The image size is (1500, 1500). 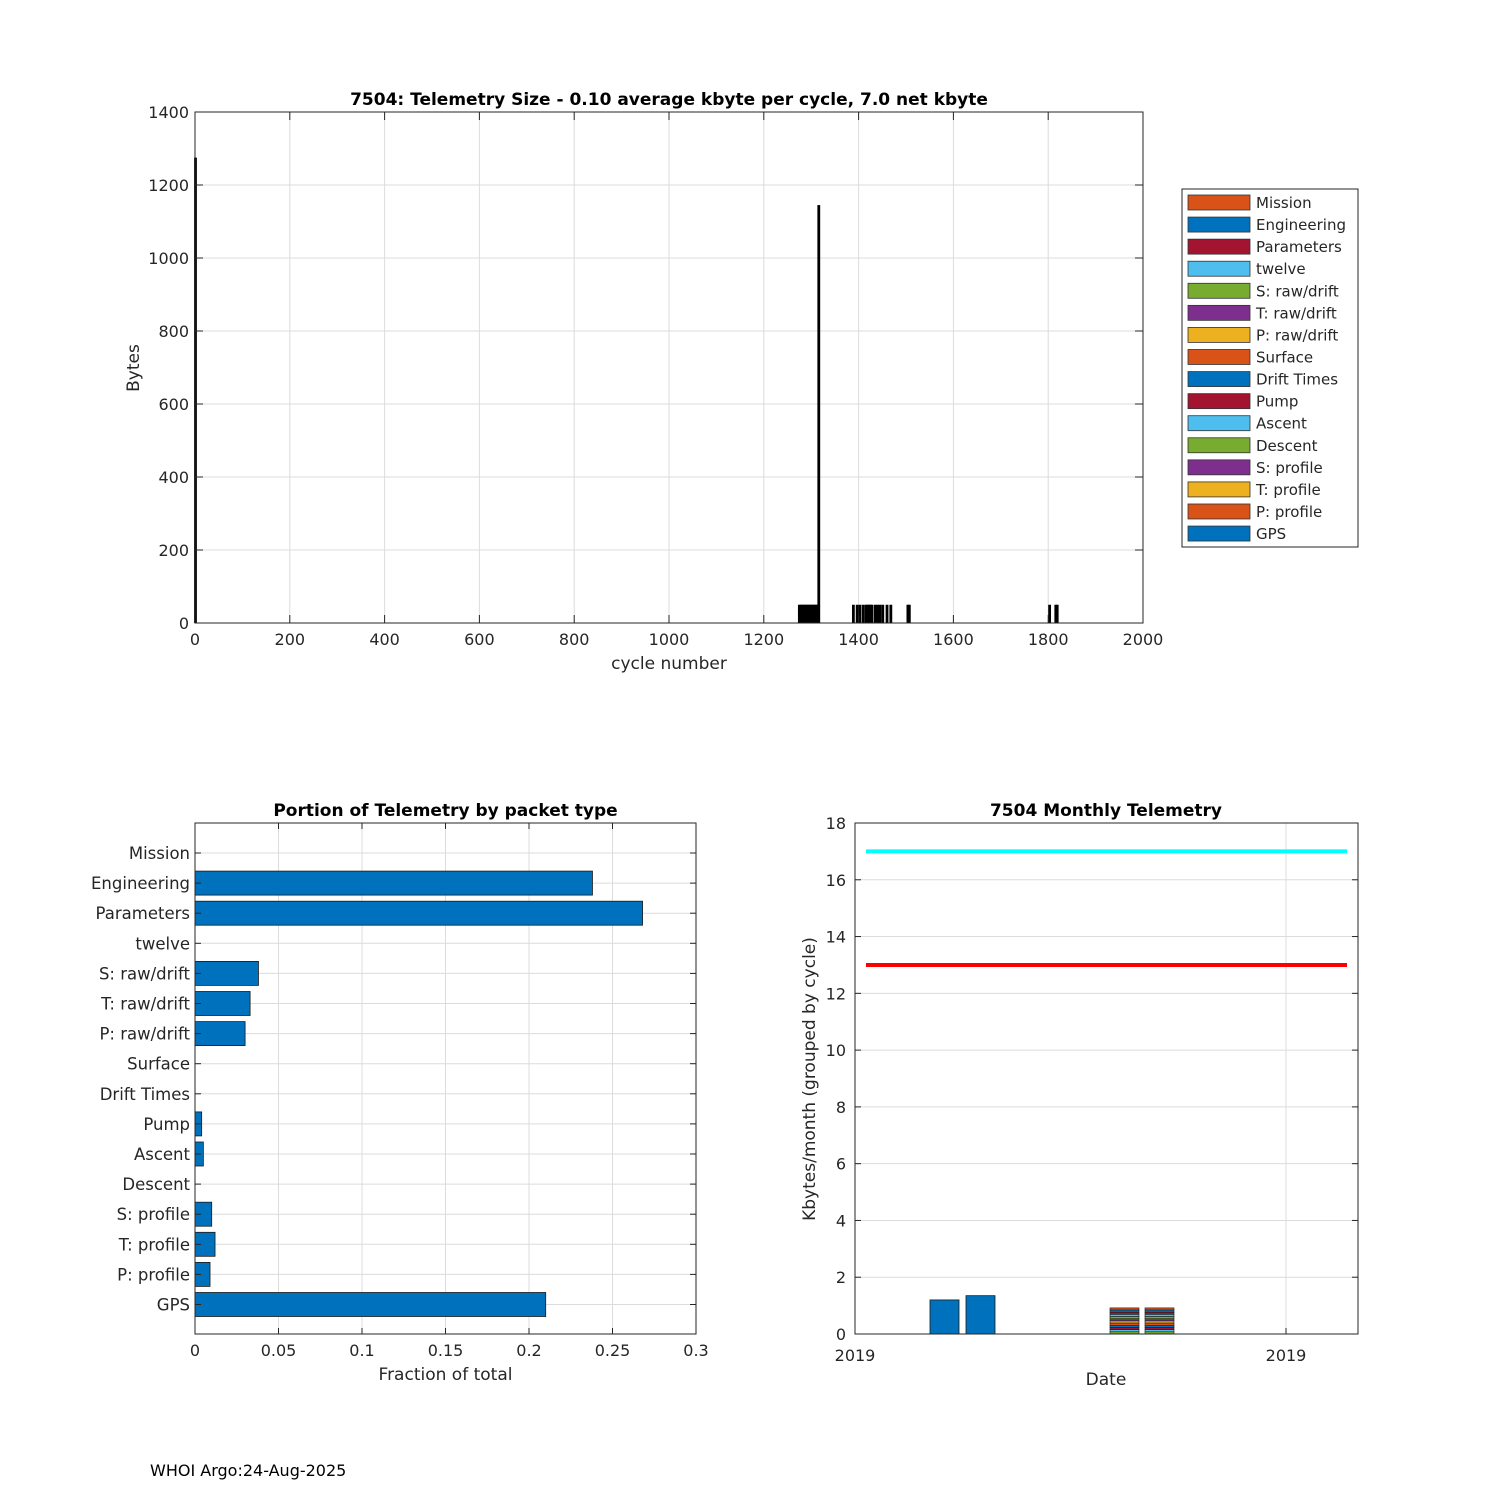 What do you see at coordinates (248, 1470) in the screenshot?
I see `footer-stamp: WHOI Argo:24-Aug-2025` at bounding box center [248, 1470].